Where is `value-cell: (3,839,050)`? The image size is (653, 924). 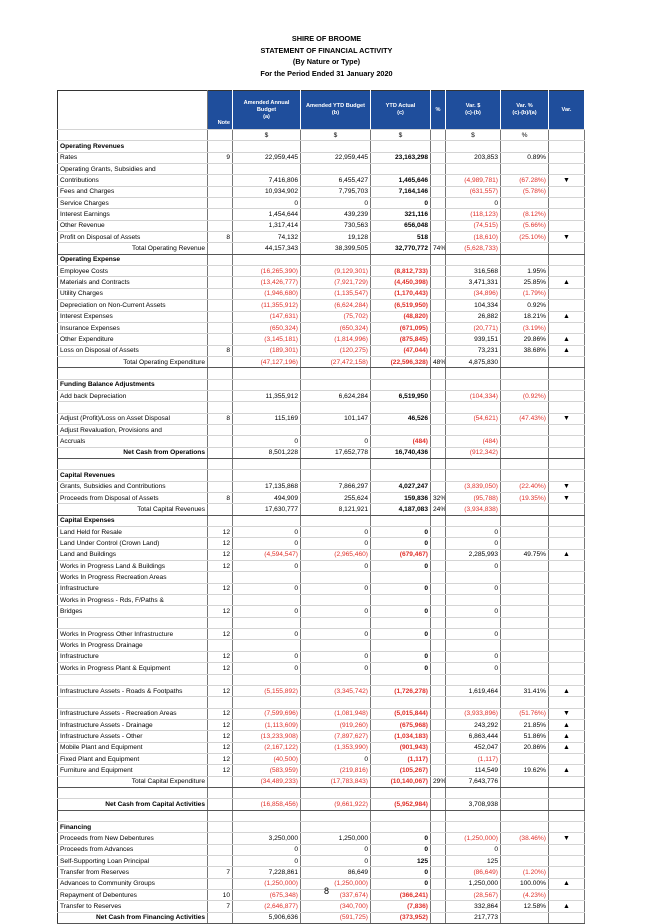
value-cell: (3,839,050) is located at coordinates (473, 487).